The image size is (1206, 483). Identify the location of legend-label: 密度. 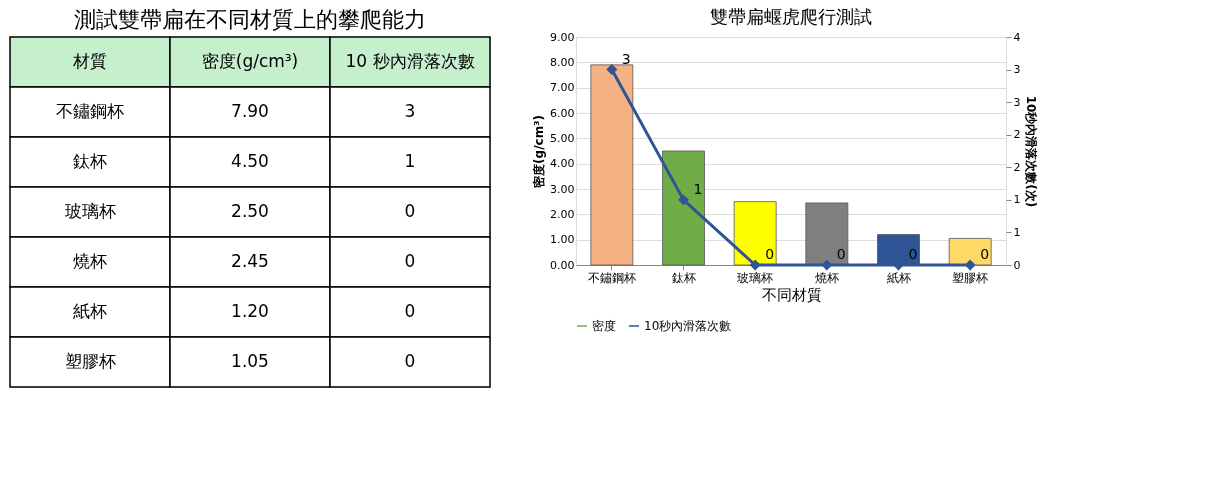
(604, 326).